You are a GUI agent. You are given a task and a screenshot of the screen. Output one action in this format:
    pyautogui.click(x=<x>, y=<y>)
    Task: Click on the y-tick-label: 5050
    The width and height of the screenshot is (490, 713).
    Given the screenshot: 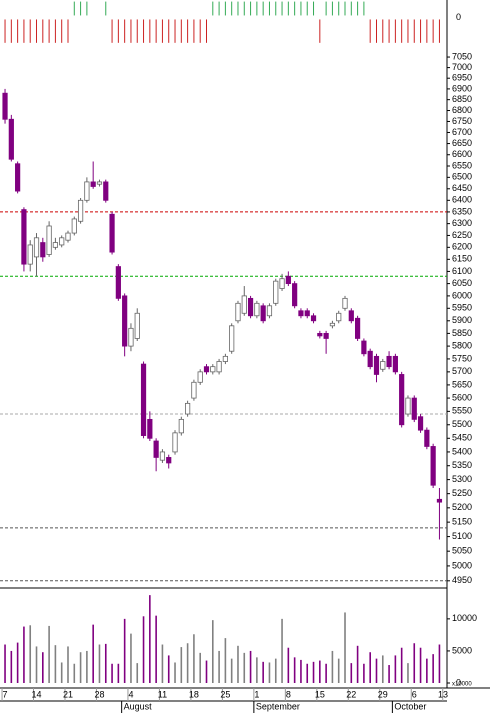 What is the action you would take?
    pyautogui.click(x=462, y=551)
    